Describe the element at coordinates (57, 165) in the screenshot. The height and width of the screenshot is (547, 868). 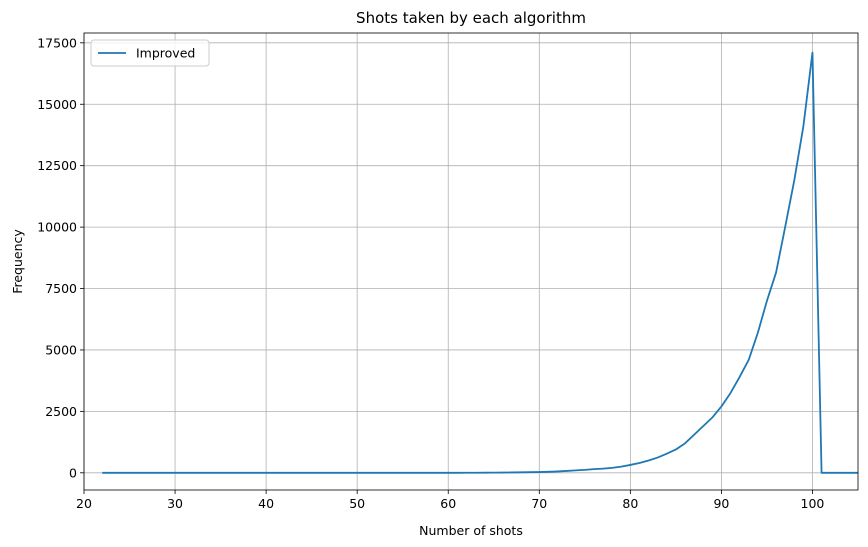
I see `y-tick-label: 12500` at that location.